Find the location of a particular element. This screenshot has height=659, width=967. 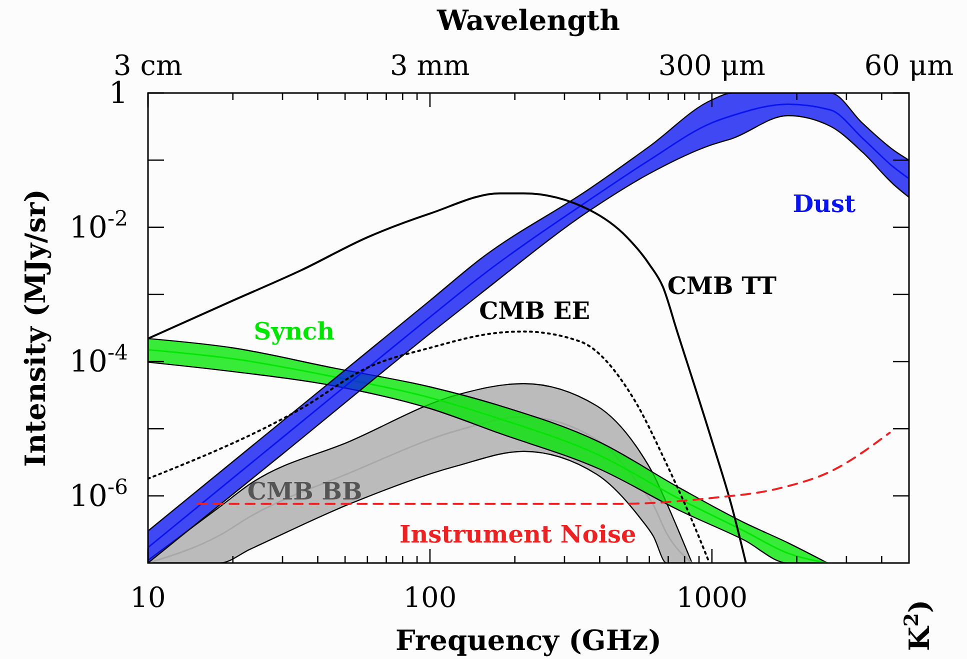

series-label: CMB EE is located at coordinates (534, 310).